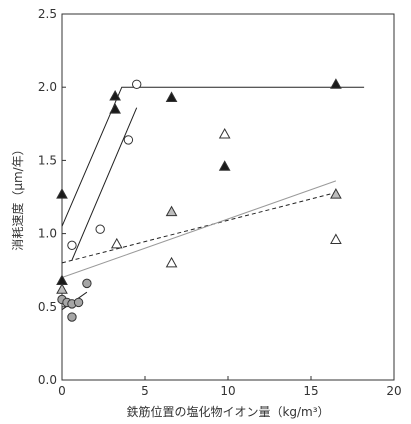  I want to click on x-axis-label: 鉄筋位置の塩化物イオン量（kg/m³）, so click(227, 411).